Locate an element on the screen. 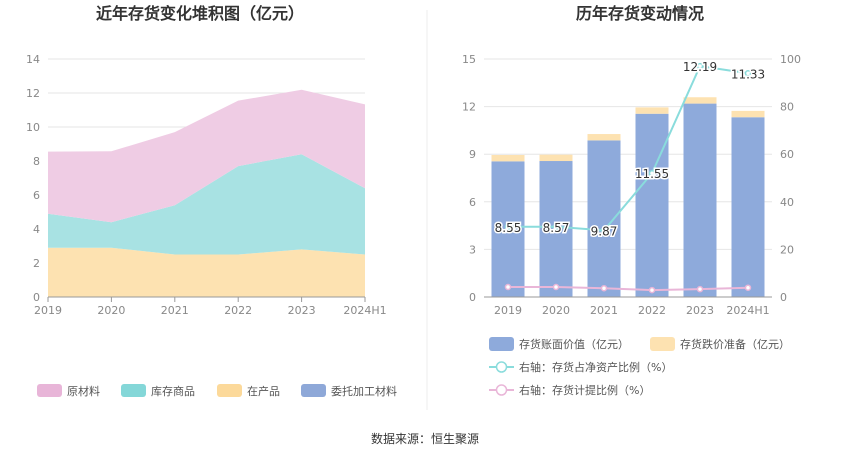  right-chart-title: 历年存货变动情况 is located at coordinates (640, 13).